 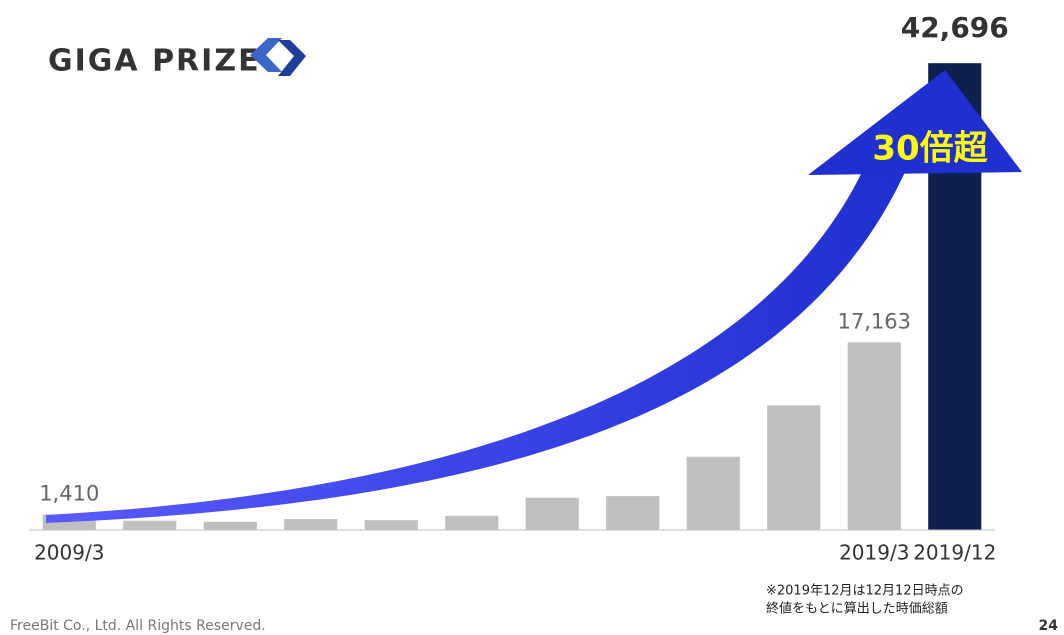 I want to click on value-label: 17,163, so click(x=874, y=321).